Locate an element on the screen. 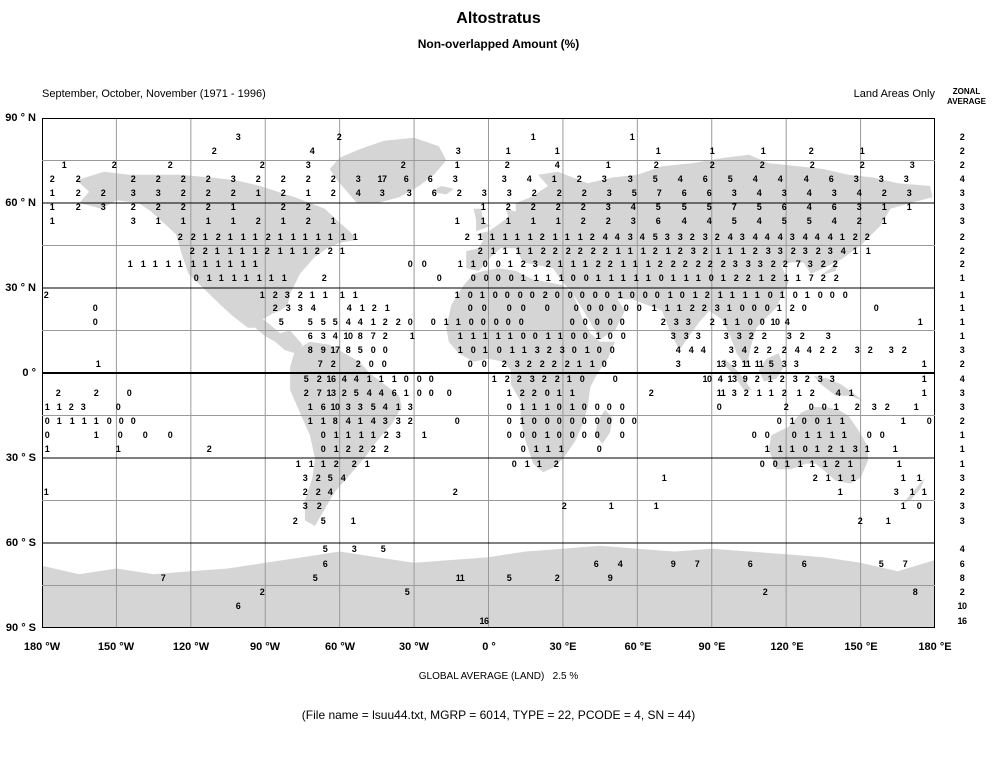  chart-subtitle: Non-overlapped Amount (%) is located at coordinates (498, 44).